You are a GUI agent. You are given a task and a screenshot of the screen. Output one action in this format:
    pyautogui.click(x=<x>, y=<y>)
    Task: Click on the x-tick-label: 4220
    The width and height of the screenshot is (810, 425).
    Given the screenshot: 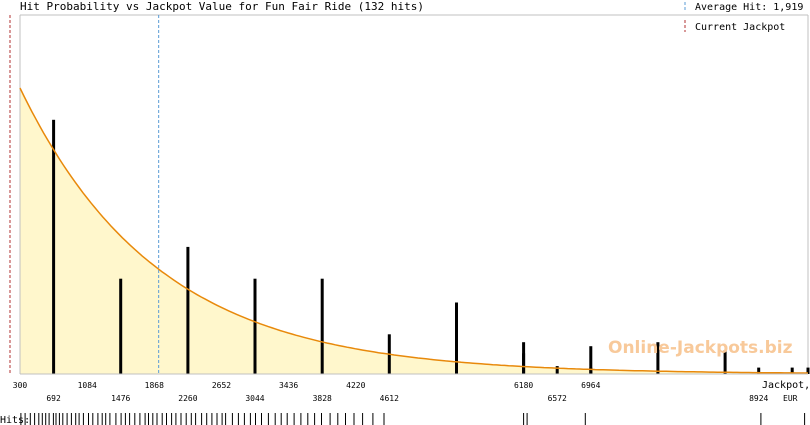 What is the action you would take?
    pyautogui.click(x=355, y=385)
    